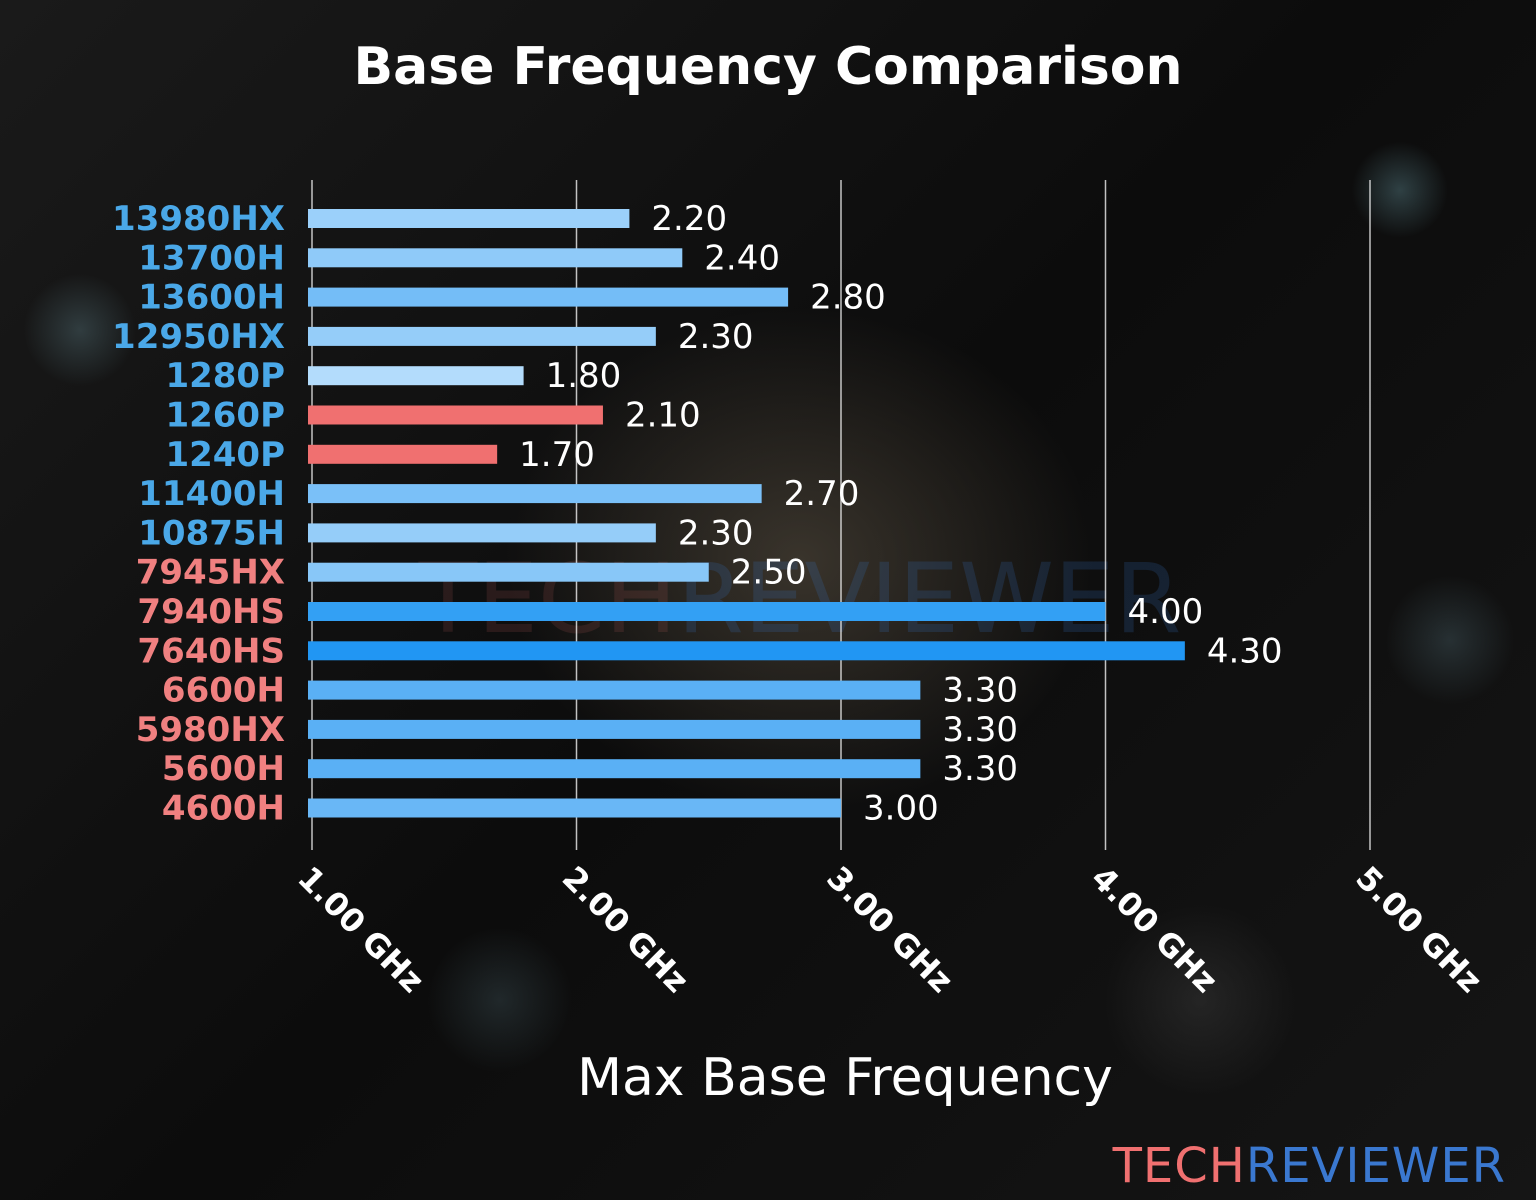 This screenshot has height=1200, width=1536. Describe the element at coordinates (360, 929) in the screenshot. I see `x-tick-label: 1.00 GHz` at that location.